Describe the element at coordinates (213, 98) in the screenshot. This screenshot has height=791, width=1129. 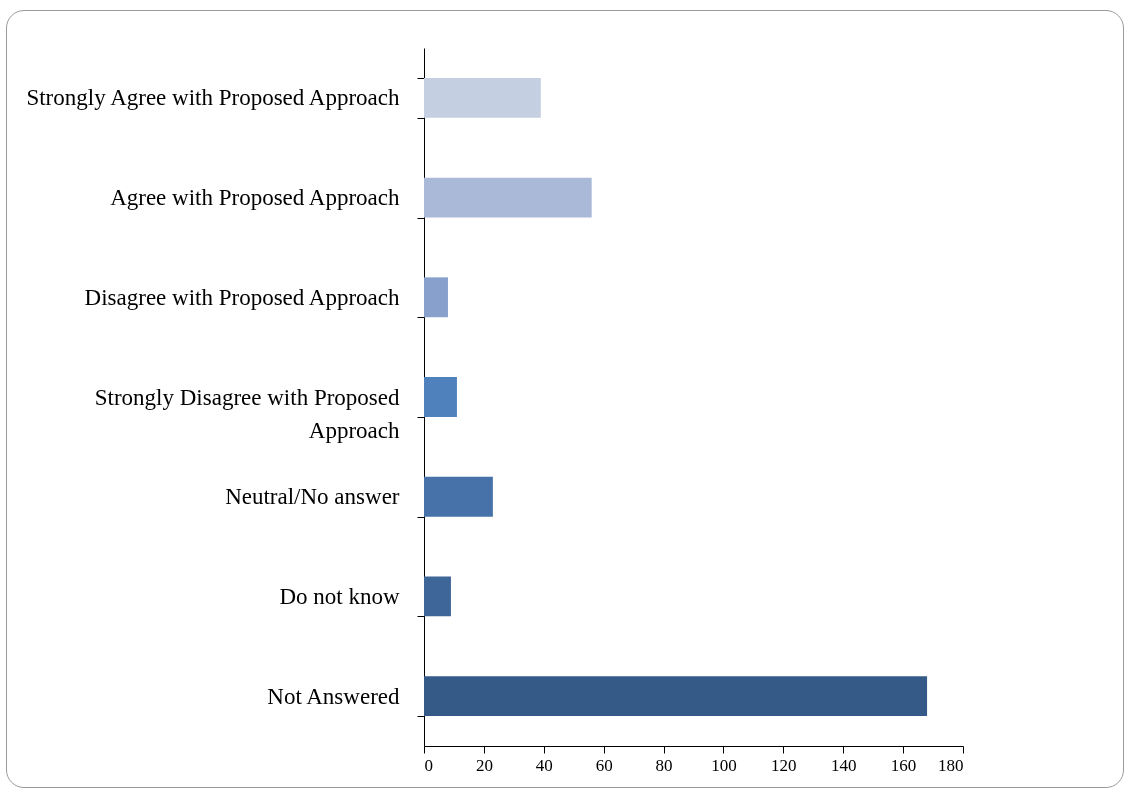
I see `y-tick-label: Strongly Agree with Proposed Approach` at that location.